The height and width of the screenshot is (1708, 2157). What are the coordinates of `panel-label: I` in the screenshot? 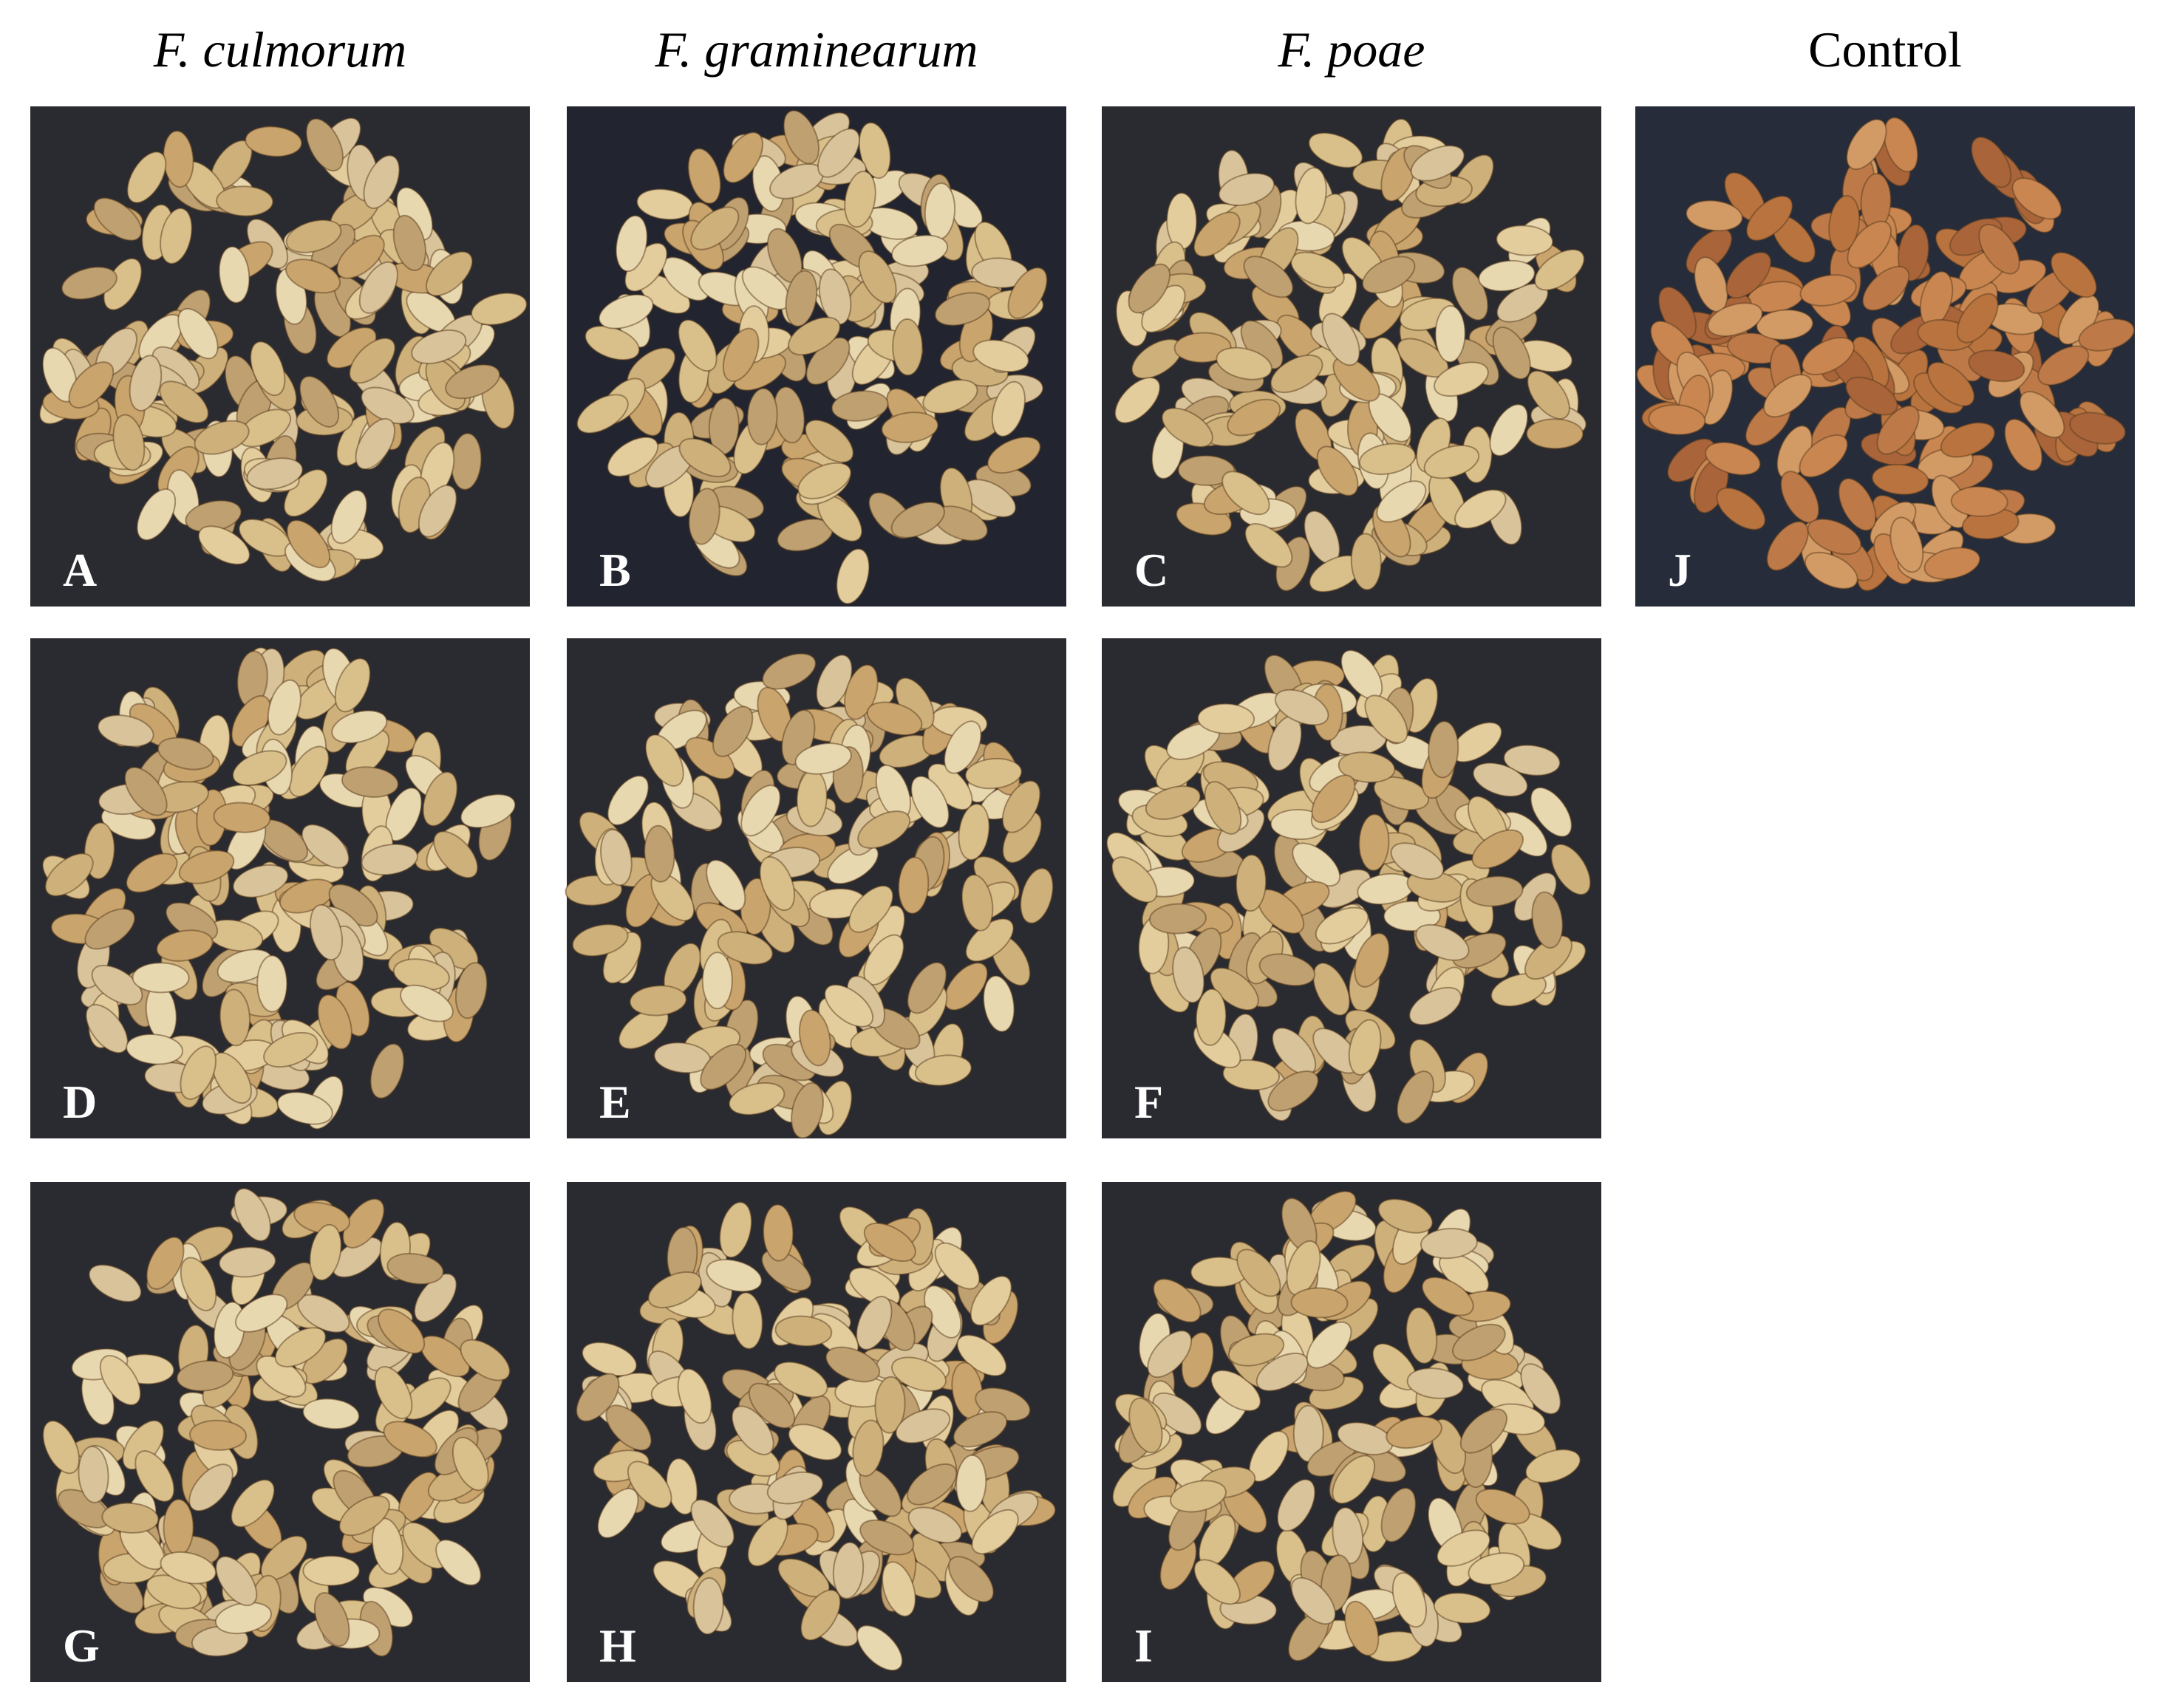 It's located at (1143, 1645).